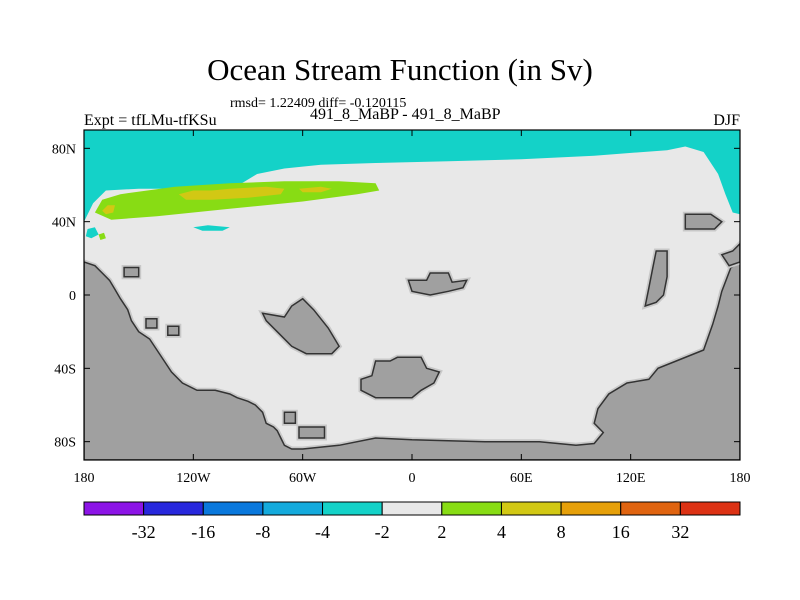 The image size is (800, 600). I want to click on chart-title: Ocean Stream Function (in Sv), so click(400, 69).